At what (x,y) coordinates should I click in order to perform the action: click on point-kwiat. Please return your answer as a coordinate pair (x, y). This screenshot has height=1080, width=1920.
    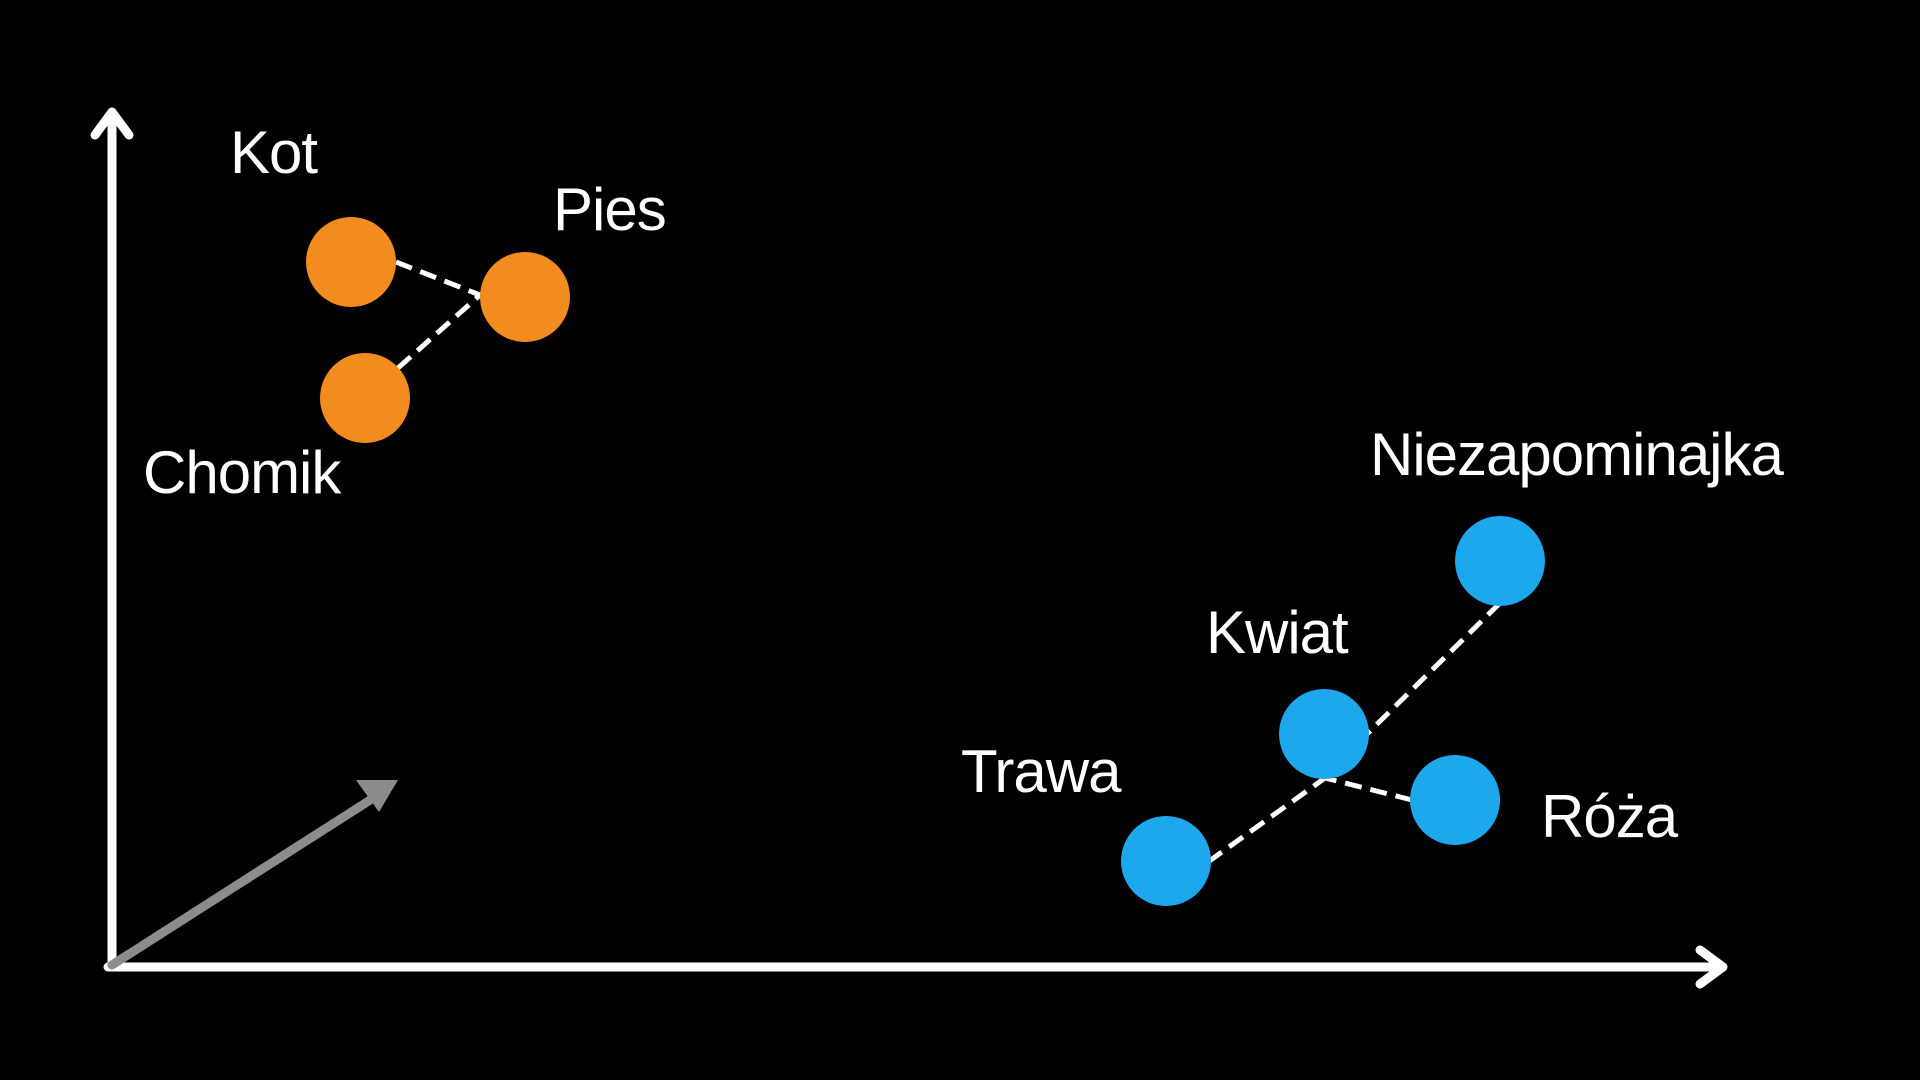
    Looking at the image, I should click on (1324, 734).